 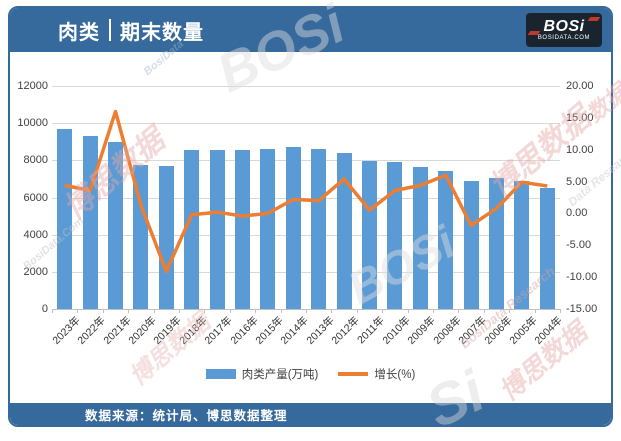 I want to click on x-axis-label: 2004年, so click(x=549, y=330).